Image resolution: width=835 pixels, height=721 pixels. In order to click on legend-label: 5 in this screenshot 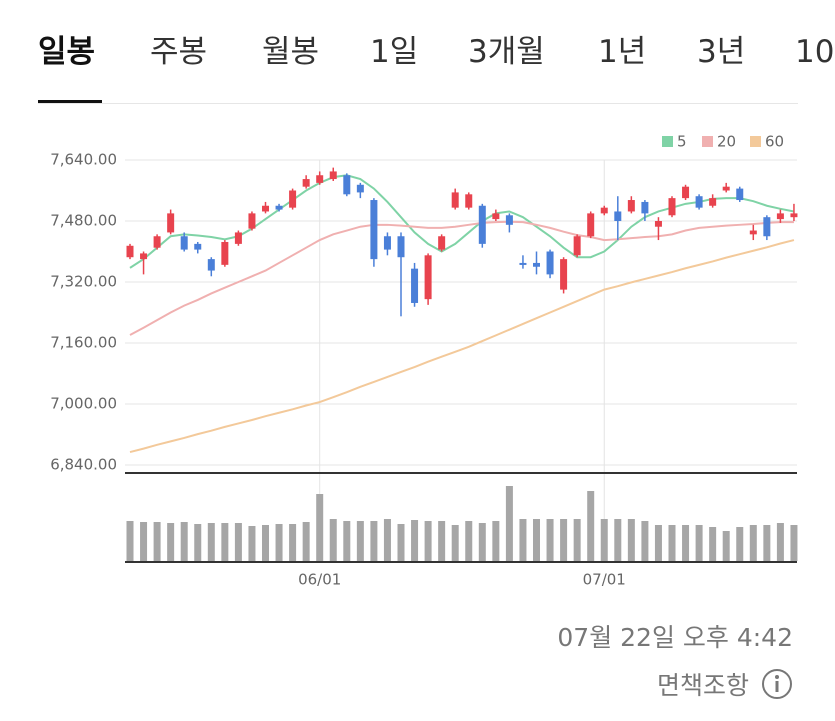, I will do `click(682, 142)`.